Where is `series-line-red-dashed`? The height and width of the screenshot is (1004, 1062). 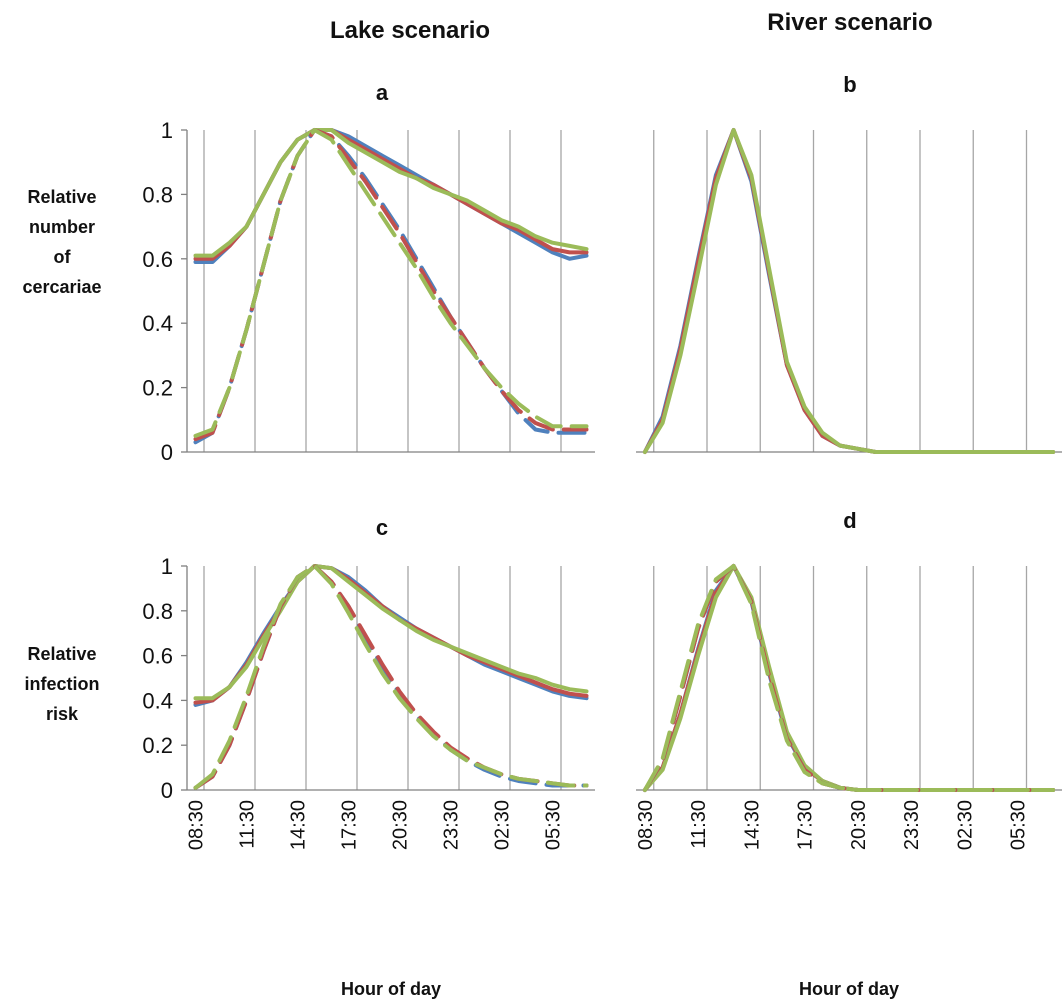
series-line-red-dashed is located at coordinates (391, 285).